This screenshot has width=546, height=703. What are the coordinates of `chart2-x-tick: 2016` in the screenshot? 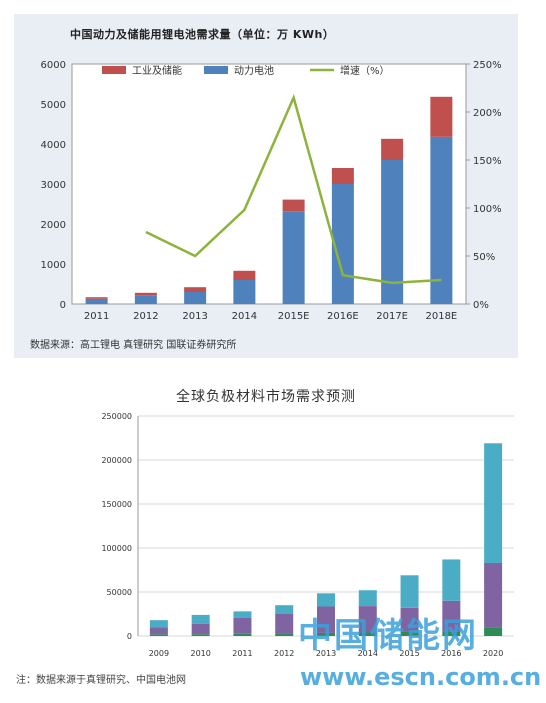 It's located at (451, 653).